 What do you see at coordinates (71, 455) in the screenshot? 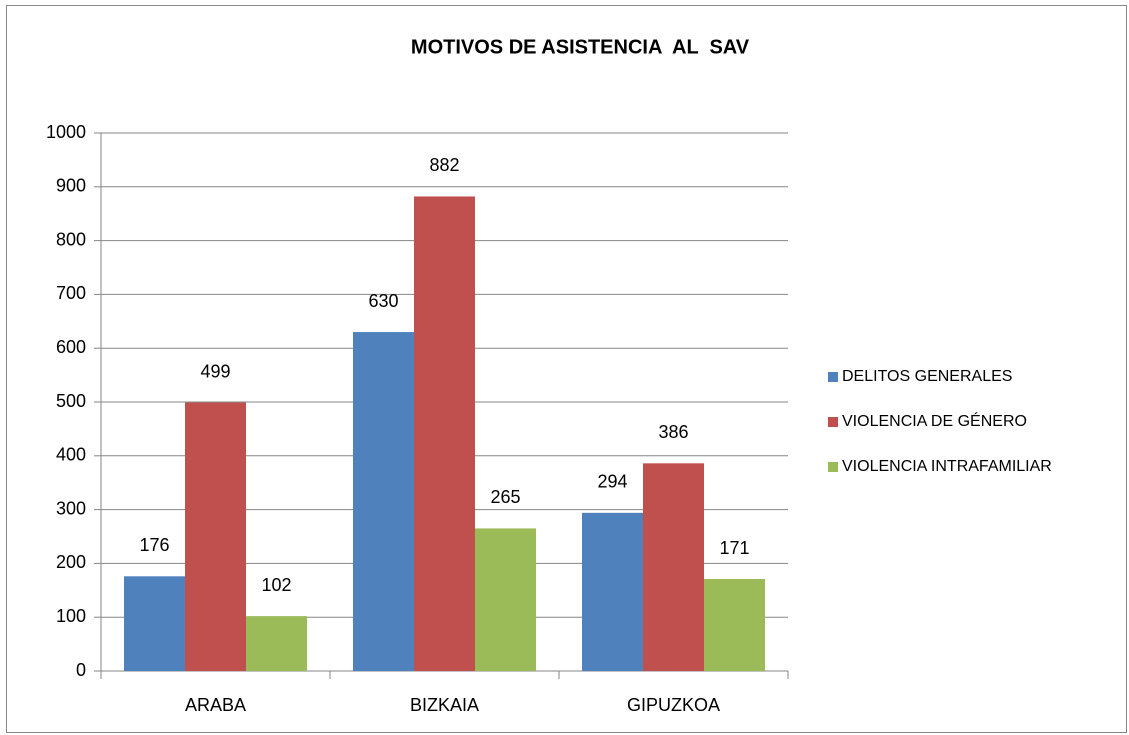
I see `y-tick-label: 400` at bounding box center [71, 455].